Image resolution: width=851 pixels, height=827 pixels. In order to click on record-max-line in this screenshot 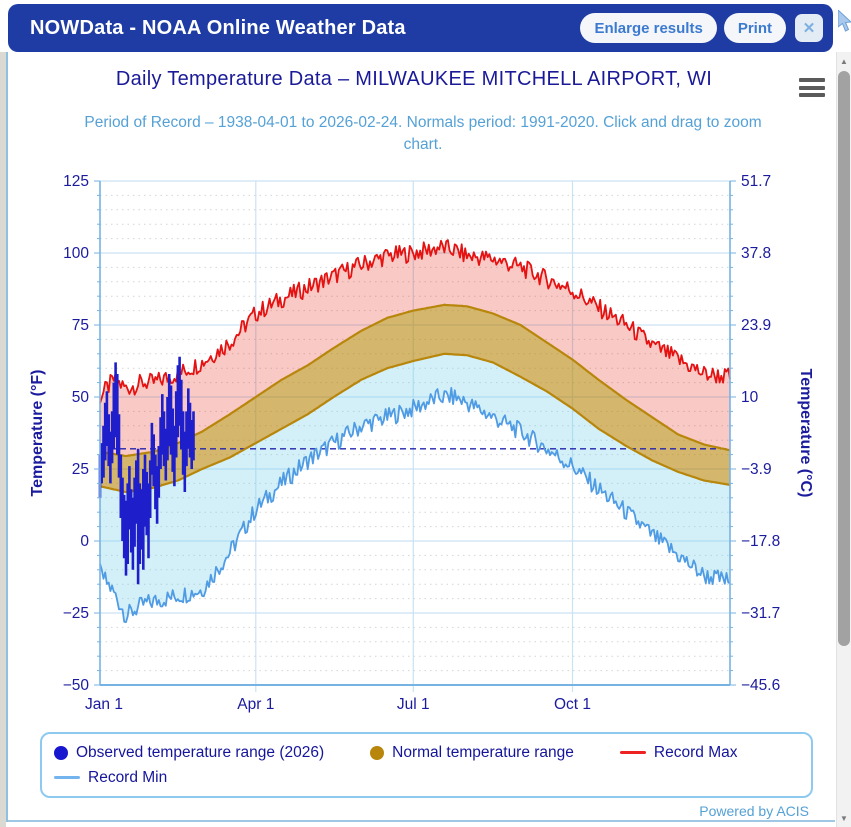, I will do `click(415, 321)`.